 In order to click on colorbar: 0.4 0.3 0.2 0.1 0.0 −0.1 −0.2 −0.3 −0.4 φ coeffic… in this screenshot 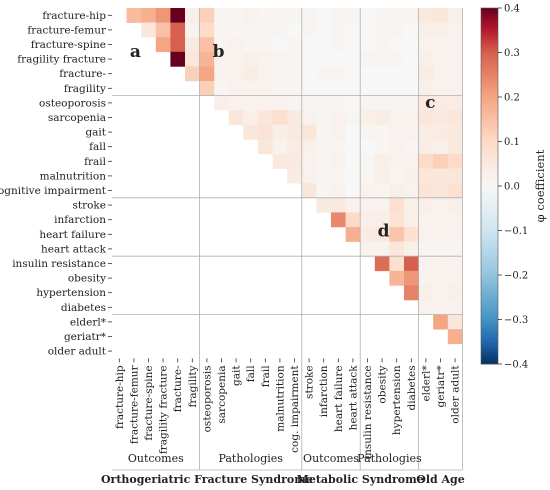, I will do `click(513, 187)`.